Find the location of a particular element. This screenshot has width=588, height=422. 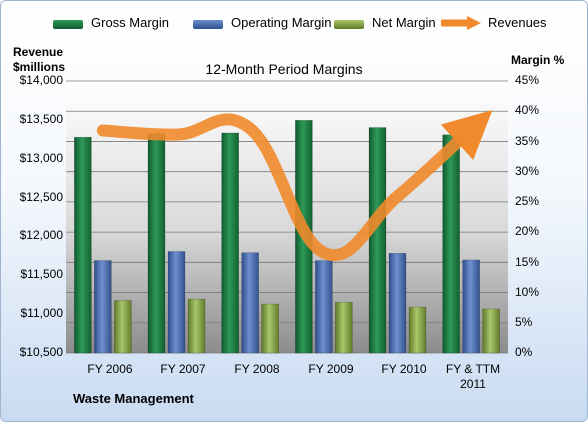

right-tick-label: 25% is located at coordinates (527, 201).